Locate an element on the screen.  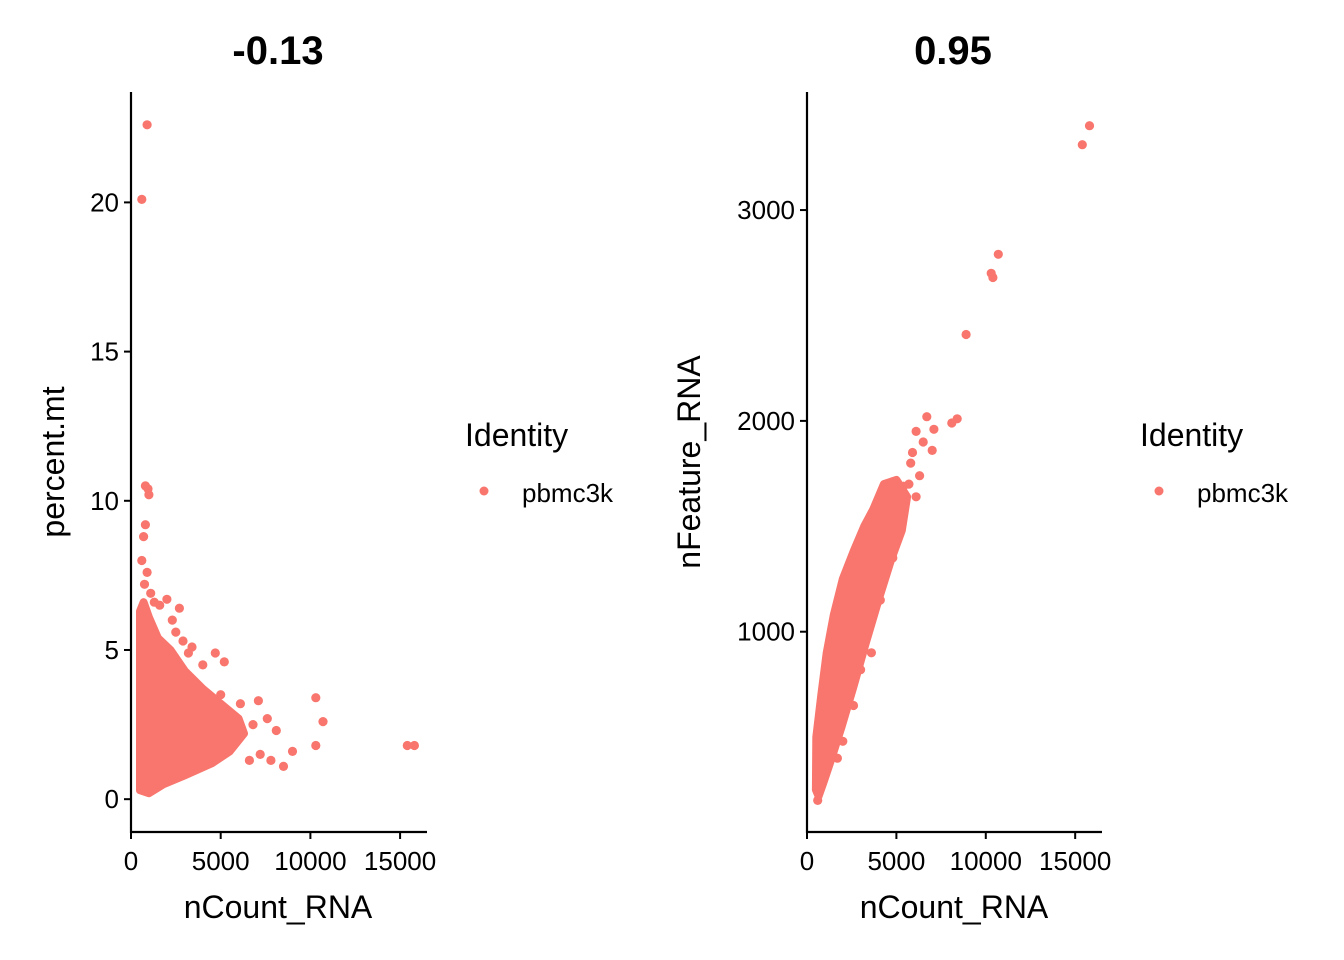
y-tick-label: 3000 is located at coordinates (766, 210).